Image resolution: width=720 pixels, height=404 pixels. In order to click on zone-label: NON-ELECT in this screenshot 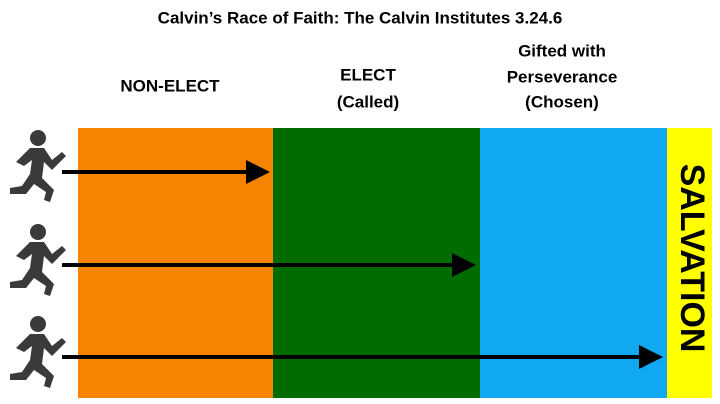, I will do `click(170, 85)`.